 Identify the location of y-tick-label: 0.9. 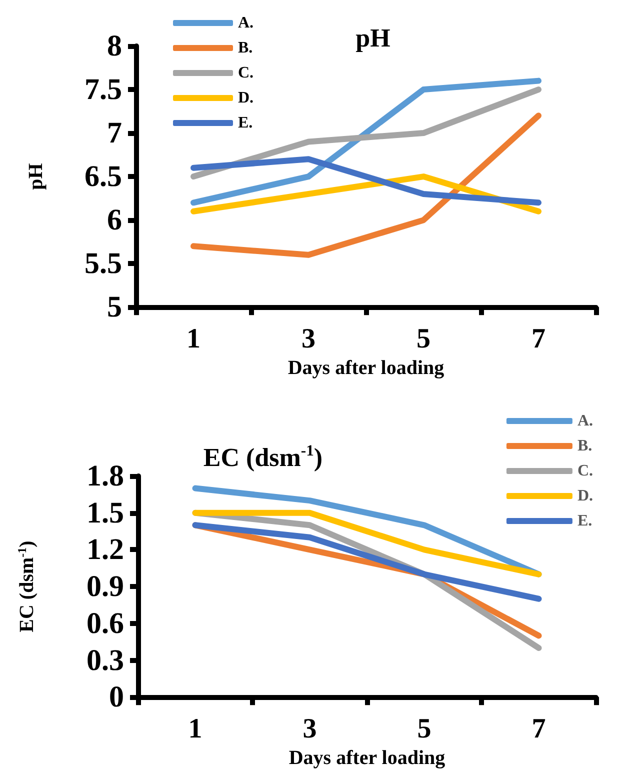
(105, 587).